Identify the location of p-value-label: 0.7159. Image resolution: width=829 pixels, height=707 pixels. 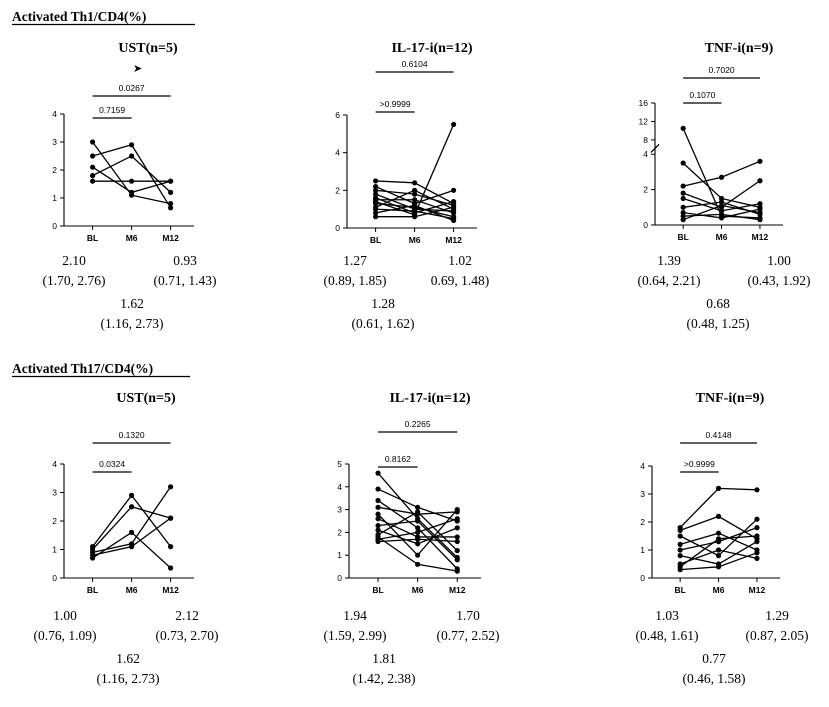
(112, 110).